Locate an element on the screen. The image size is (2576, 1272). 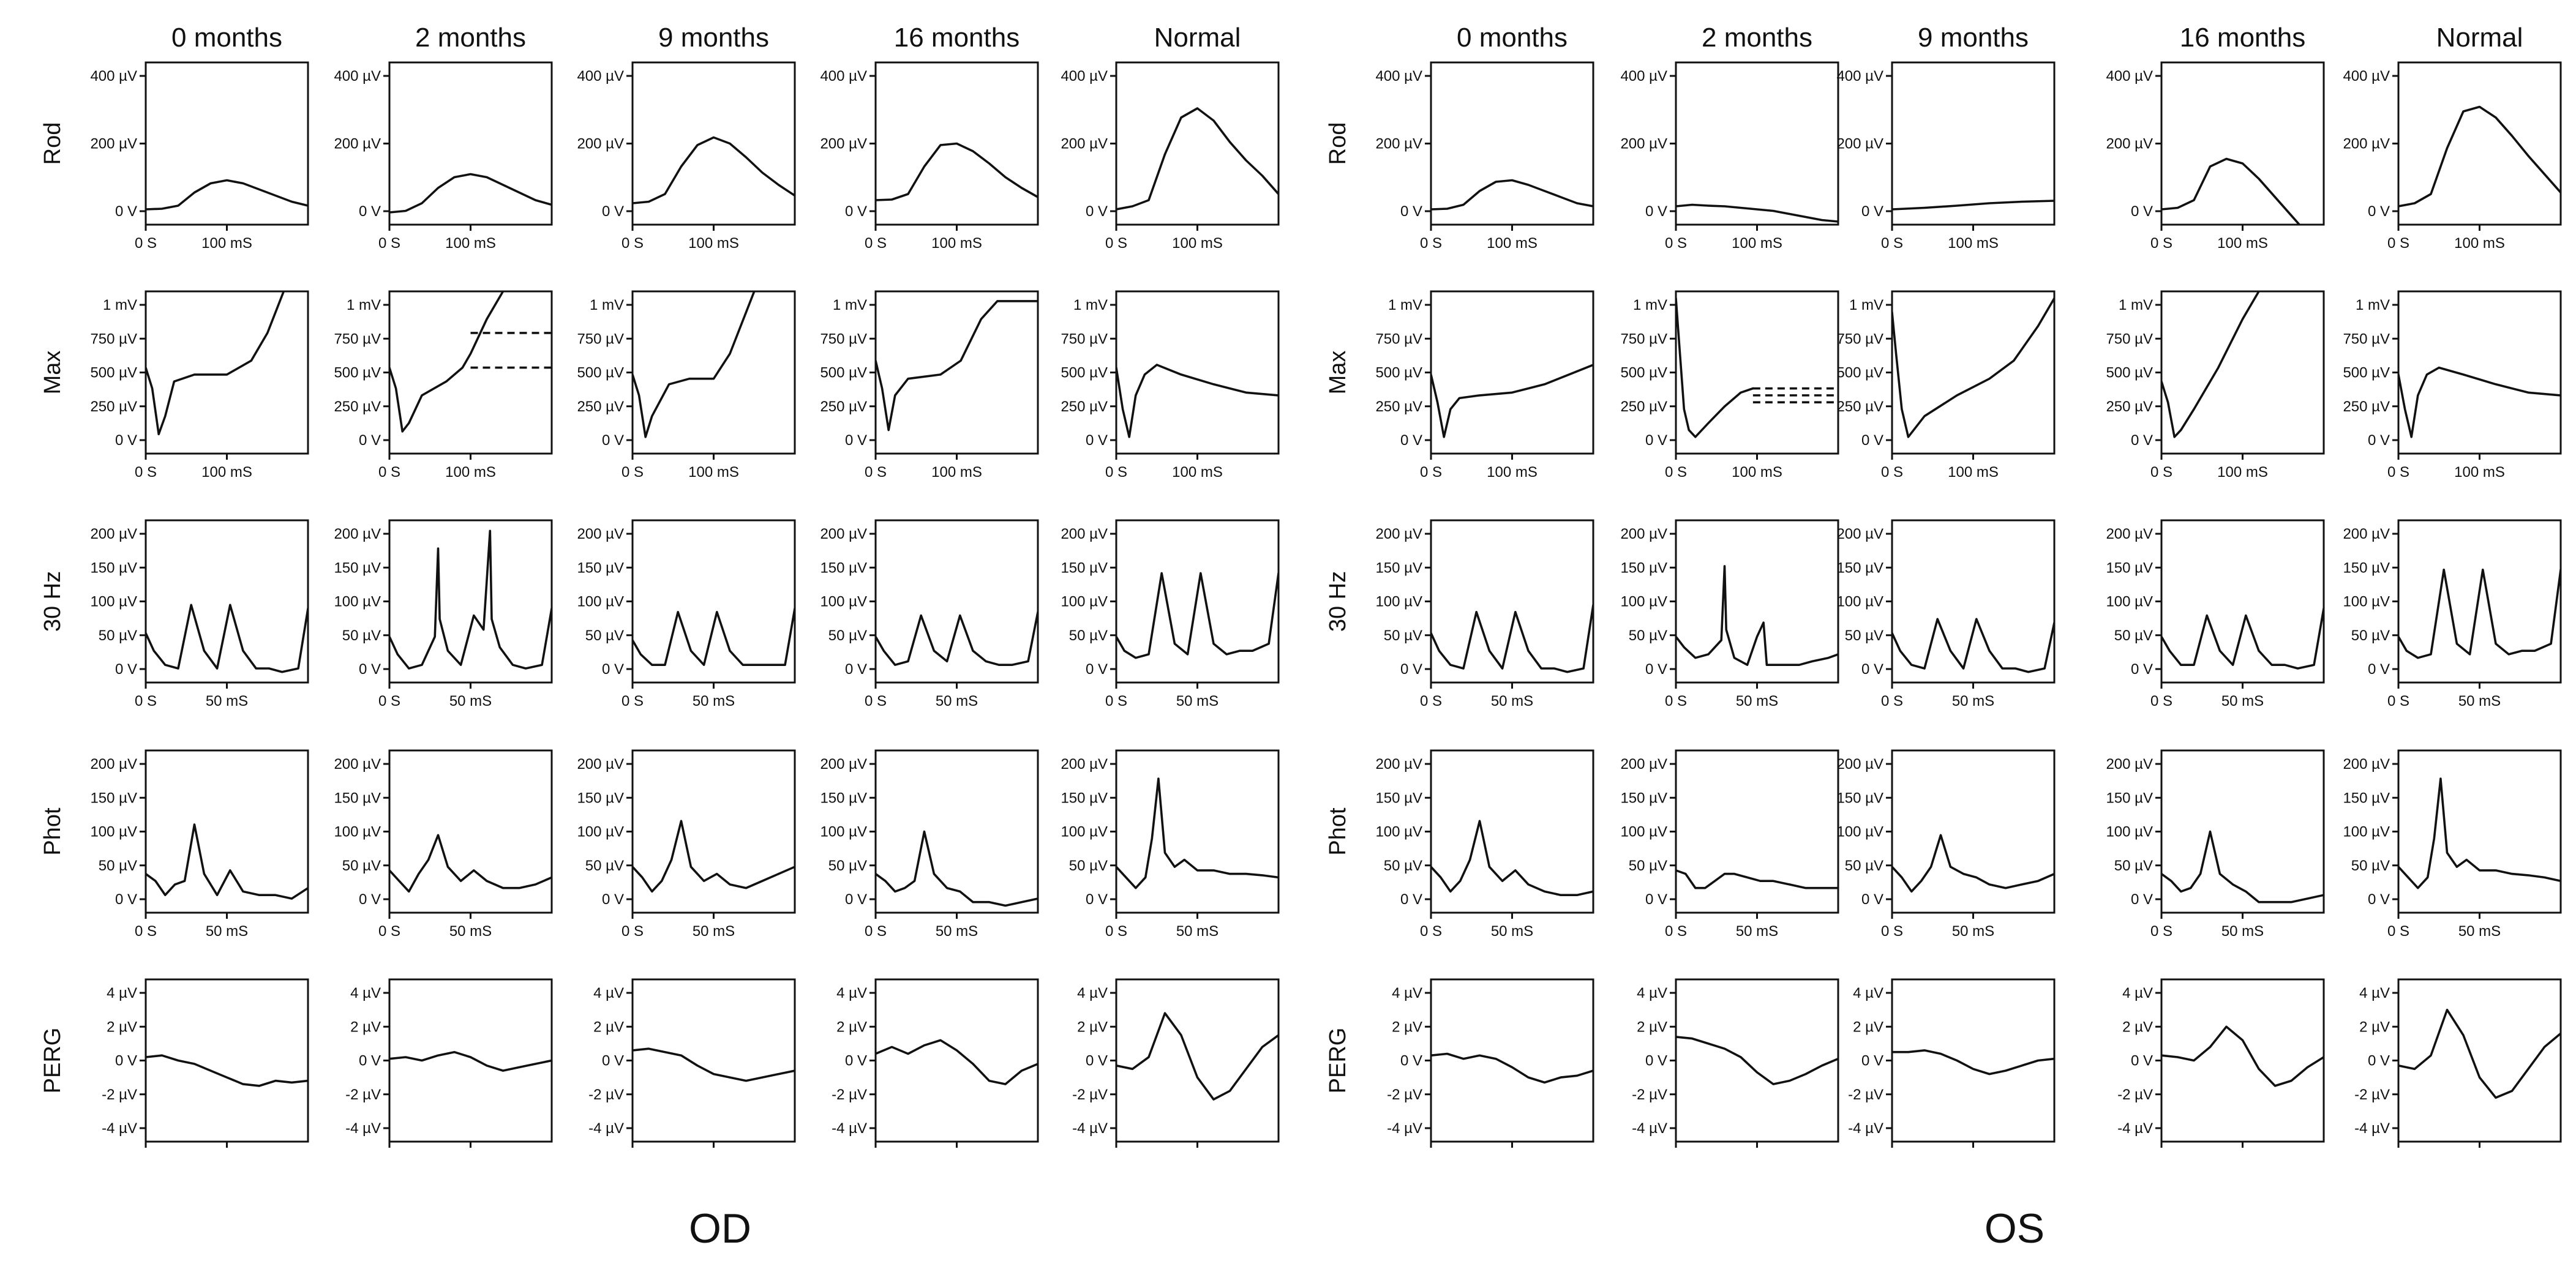
trace-od-max-normal is located at coordinates (1197, 401).